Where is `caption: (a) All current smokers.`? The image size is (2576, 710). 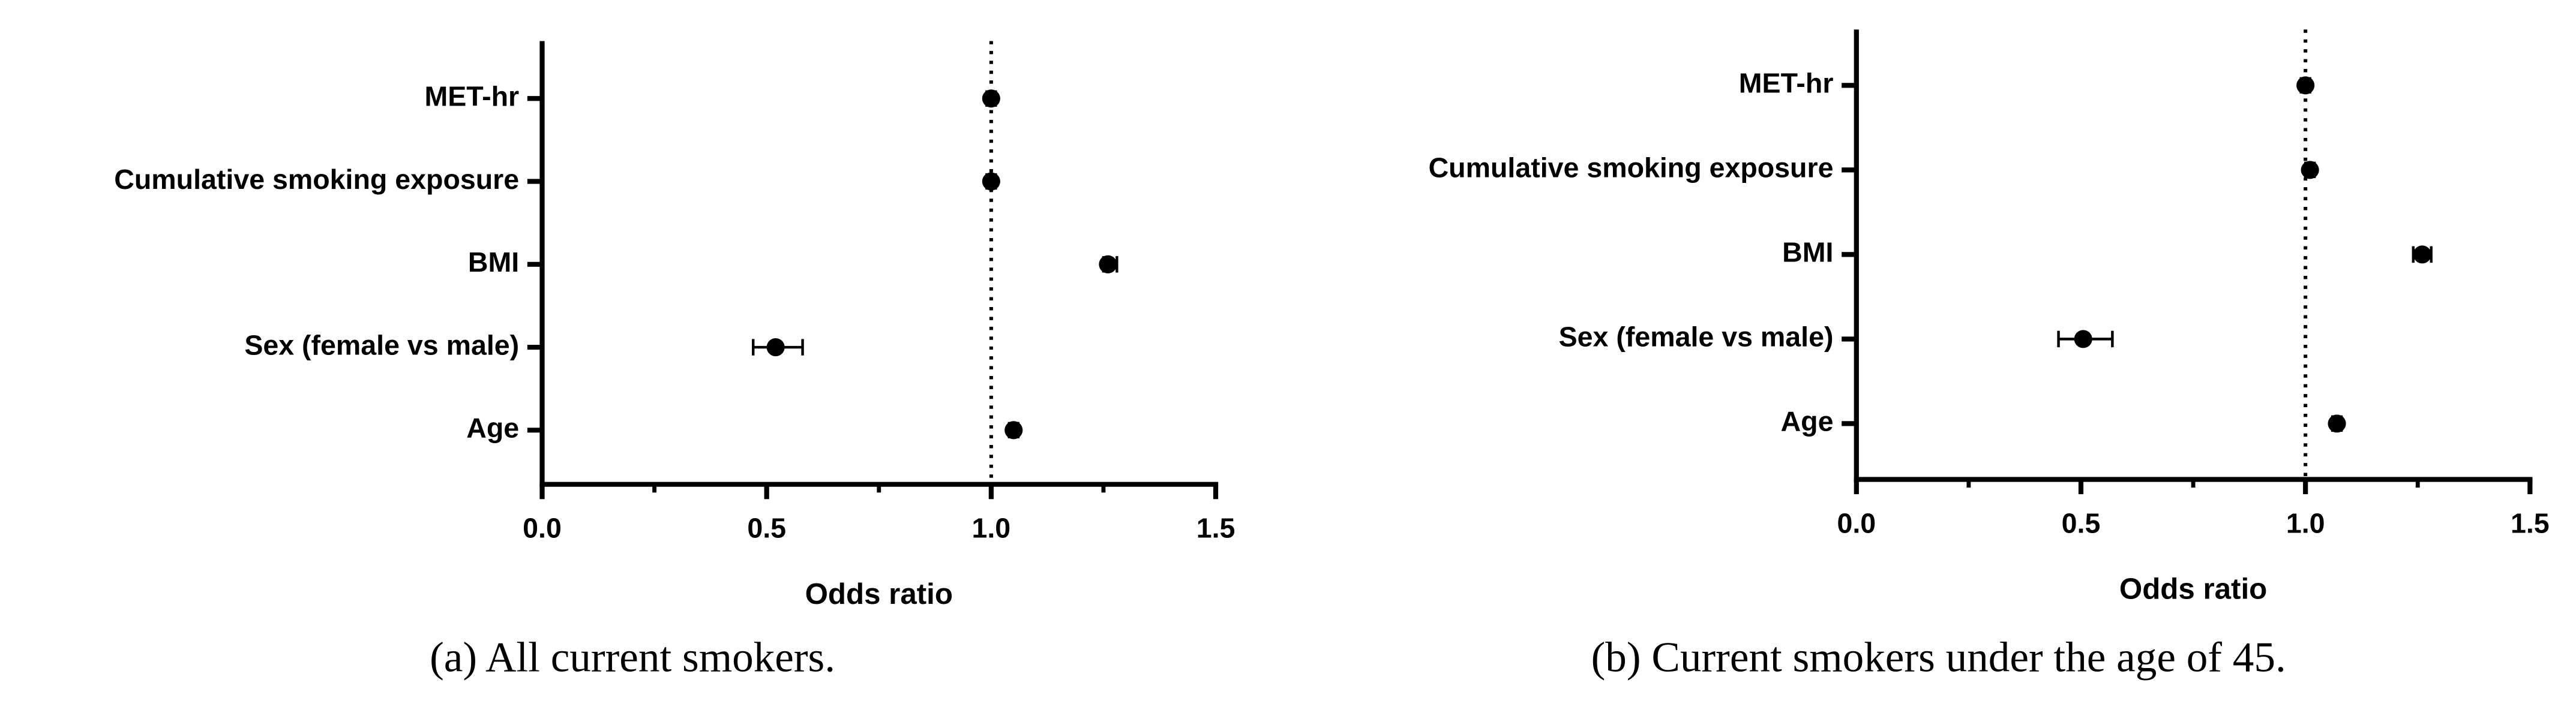 caption: (a) All current smokers. is located at coordinates (632, 657).